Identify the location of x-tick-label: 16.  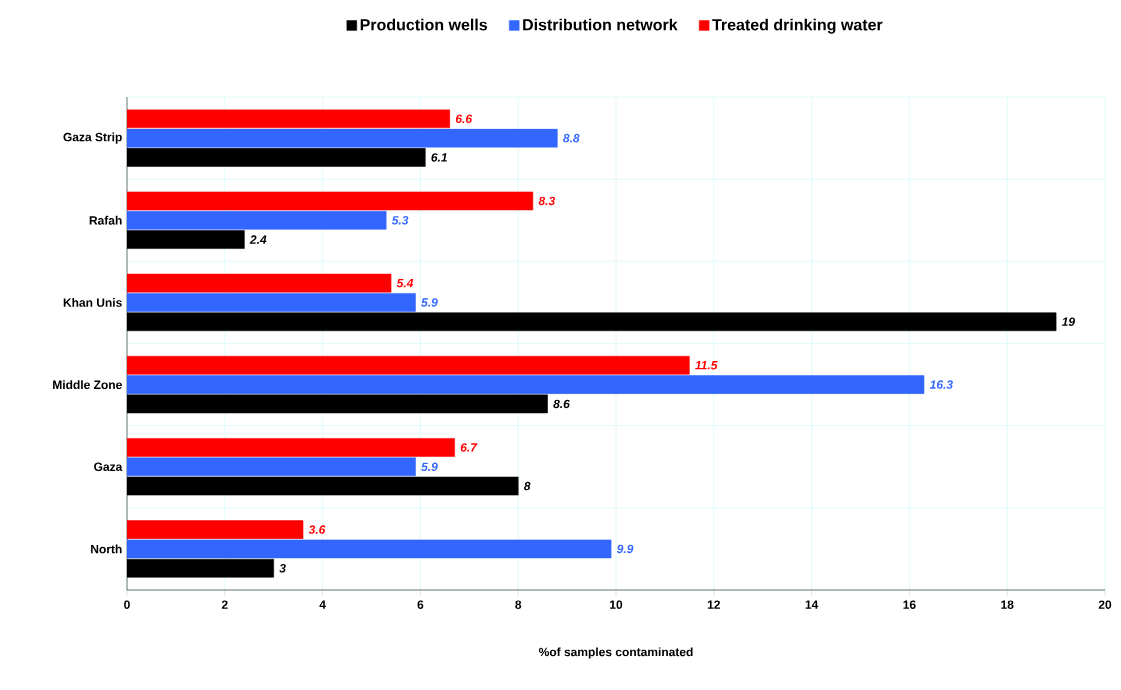
(909, 604).